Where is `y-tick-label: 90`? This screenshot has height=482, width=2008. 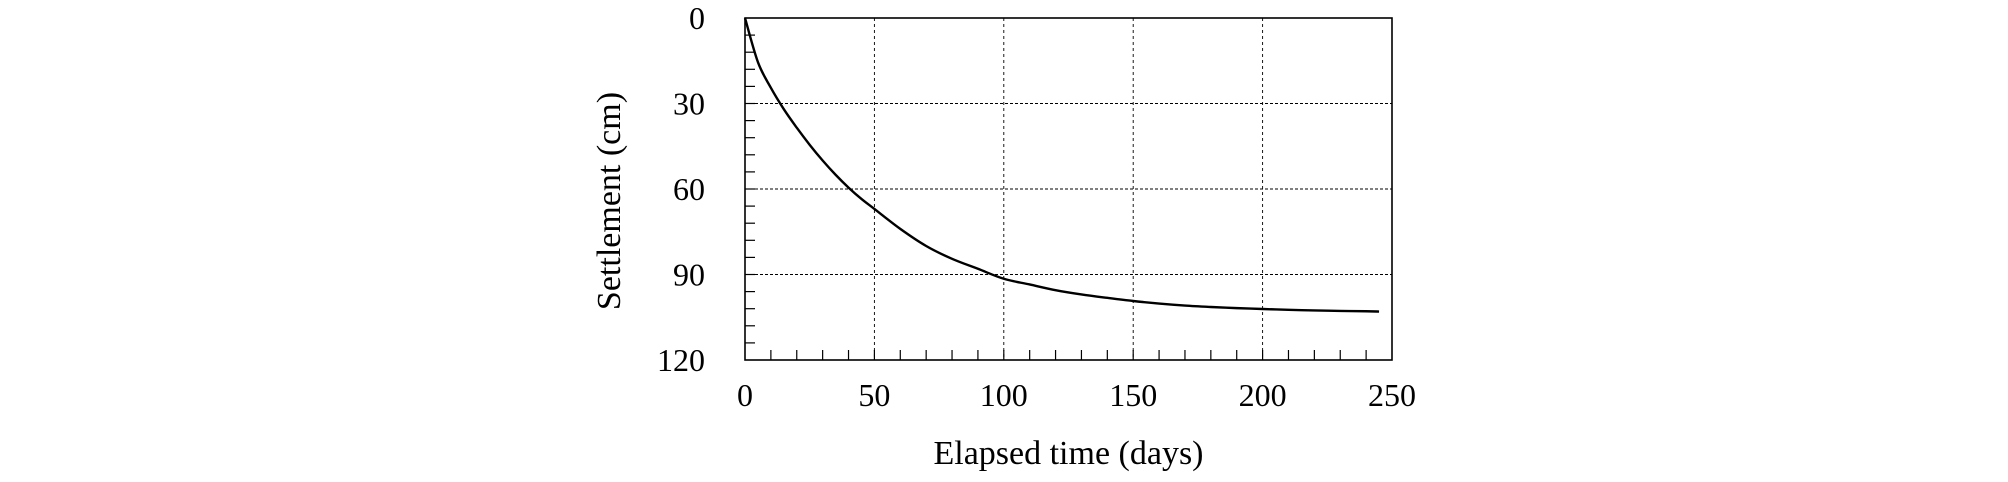
y-tick-label: 90 is located at coordinates (689, 275).